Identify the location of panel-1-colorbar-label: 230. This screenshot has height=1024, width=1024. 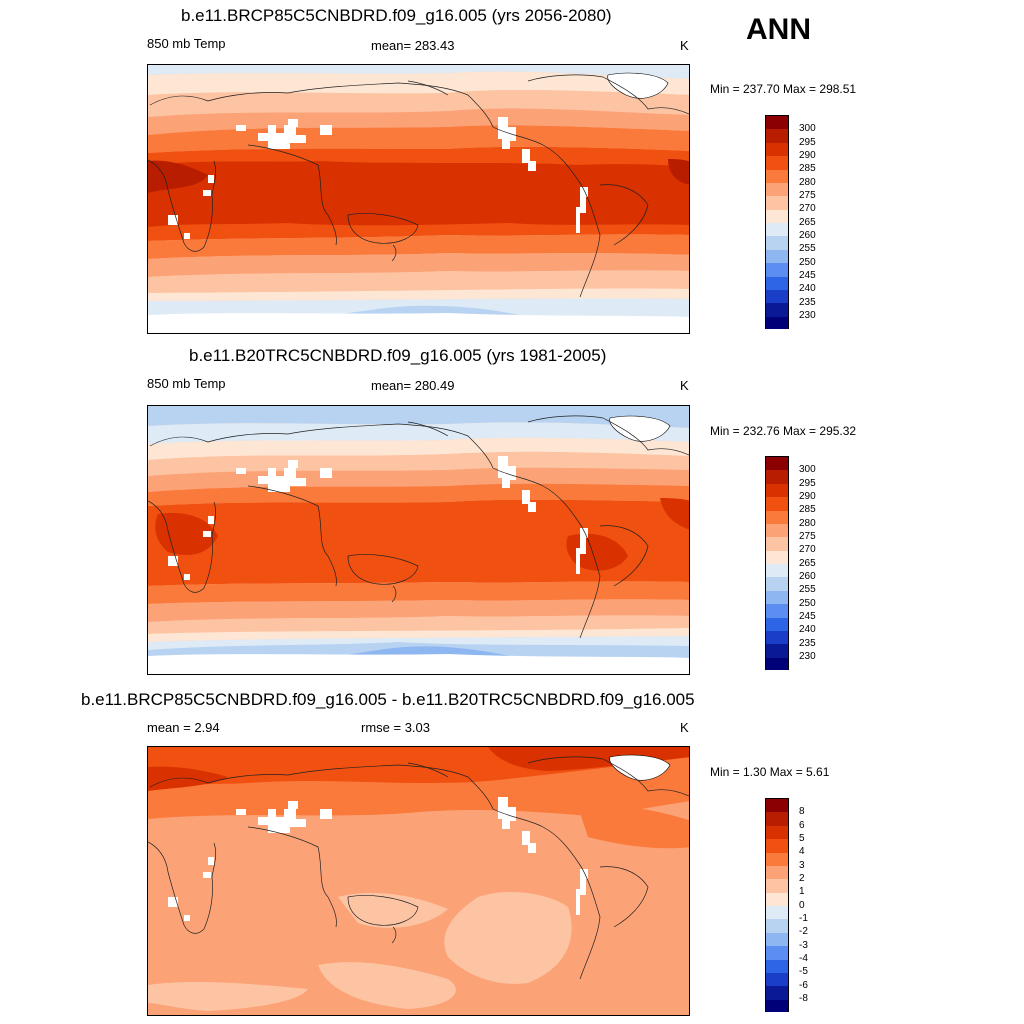
(807, 315).